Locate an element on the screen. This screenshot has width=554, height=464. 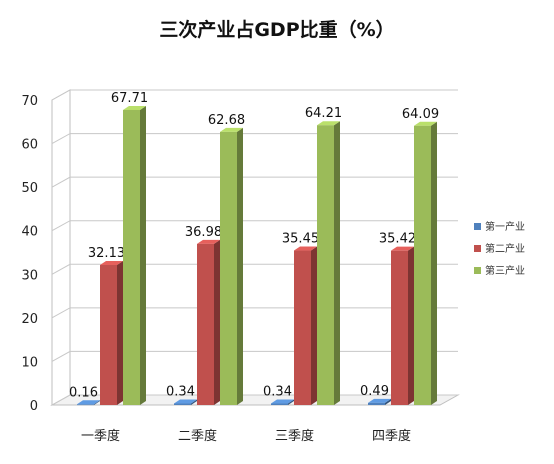
y-tick-label: 0 is located at coordinates (34, 406).